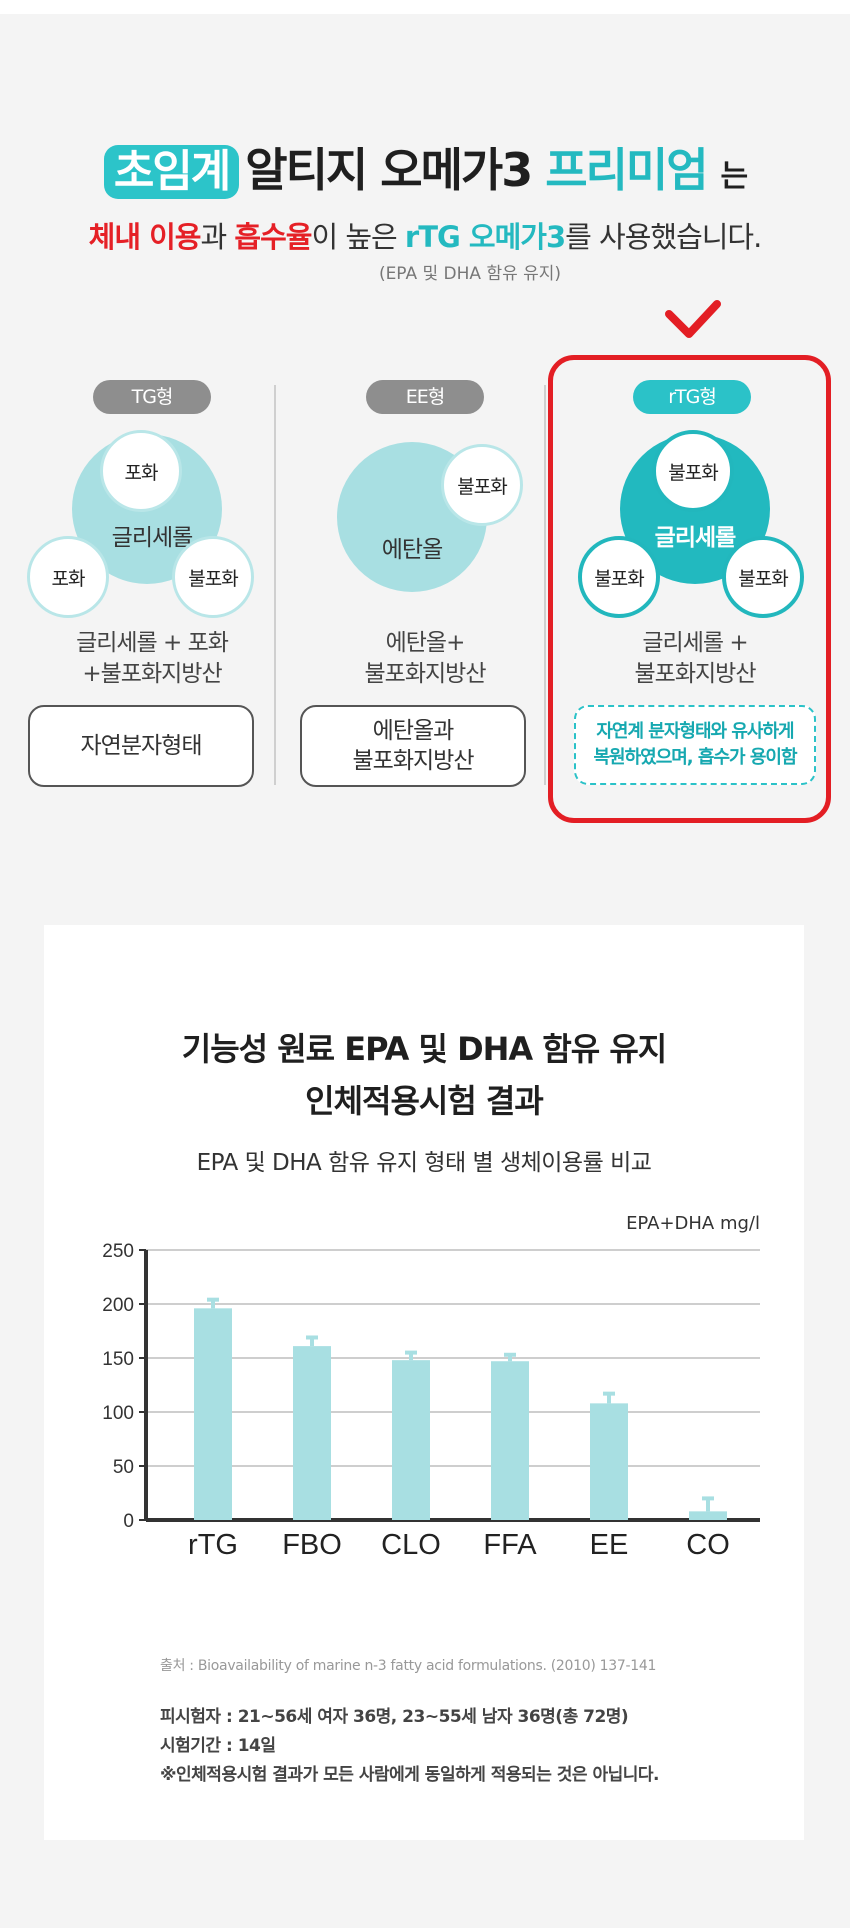  What do you see at coordinates (413, 731) in the screenshot?
I see `box-line1: 에탄올과` at bounding box center [413, 731].